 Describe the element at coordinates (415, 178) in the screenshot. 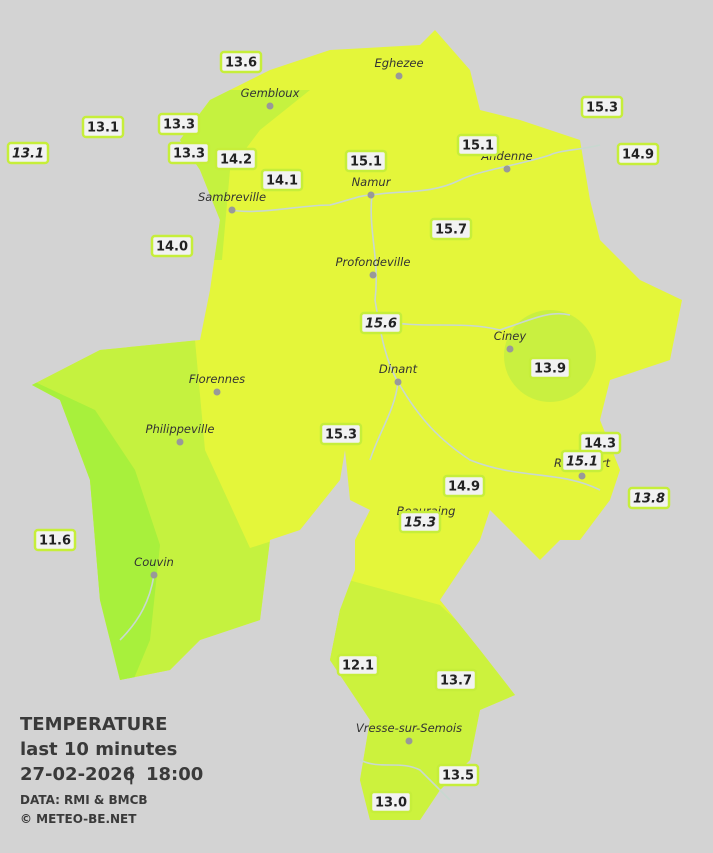

I see `sambre-meuse` at that location.